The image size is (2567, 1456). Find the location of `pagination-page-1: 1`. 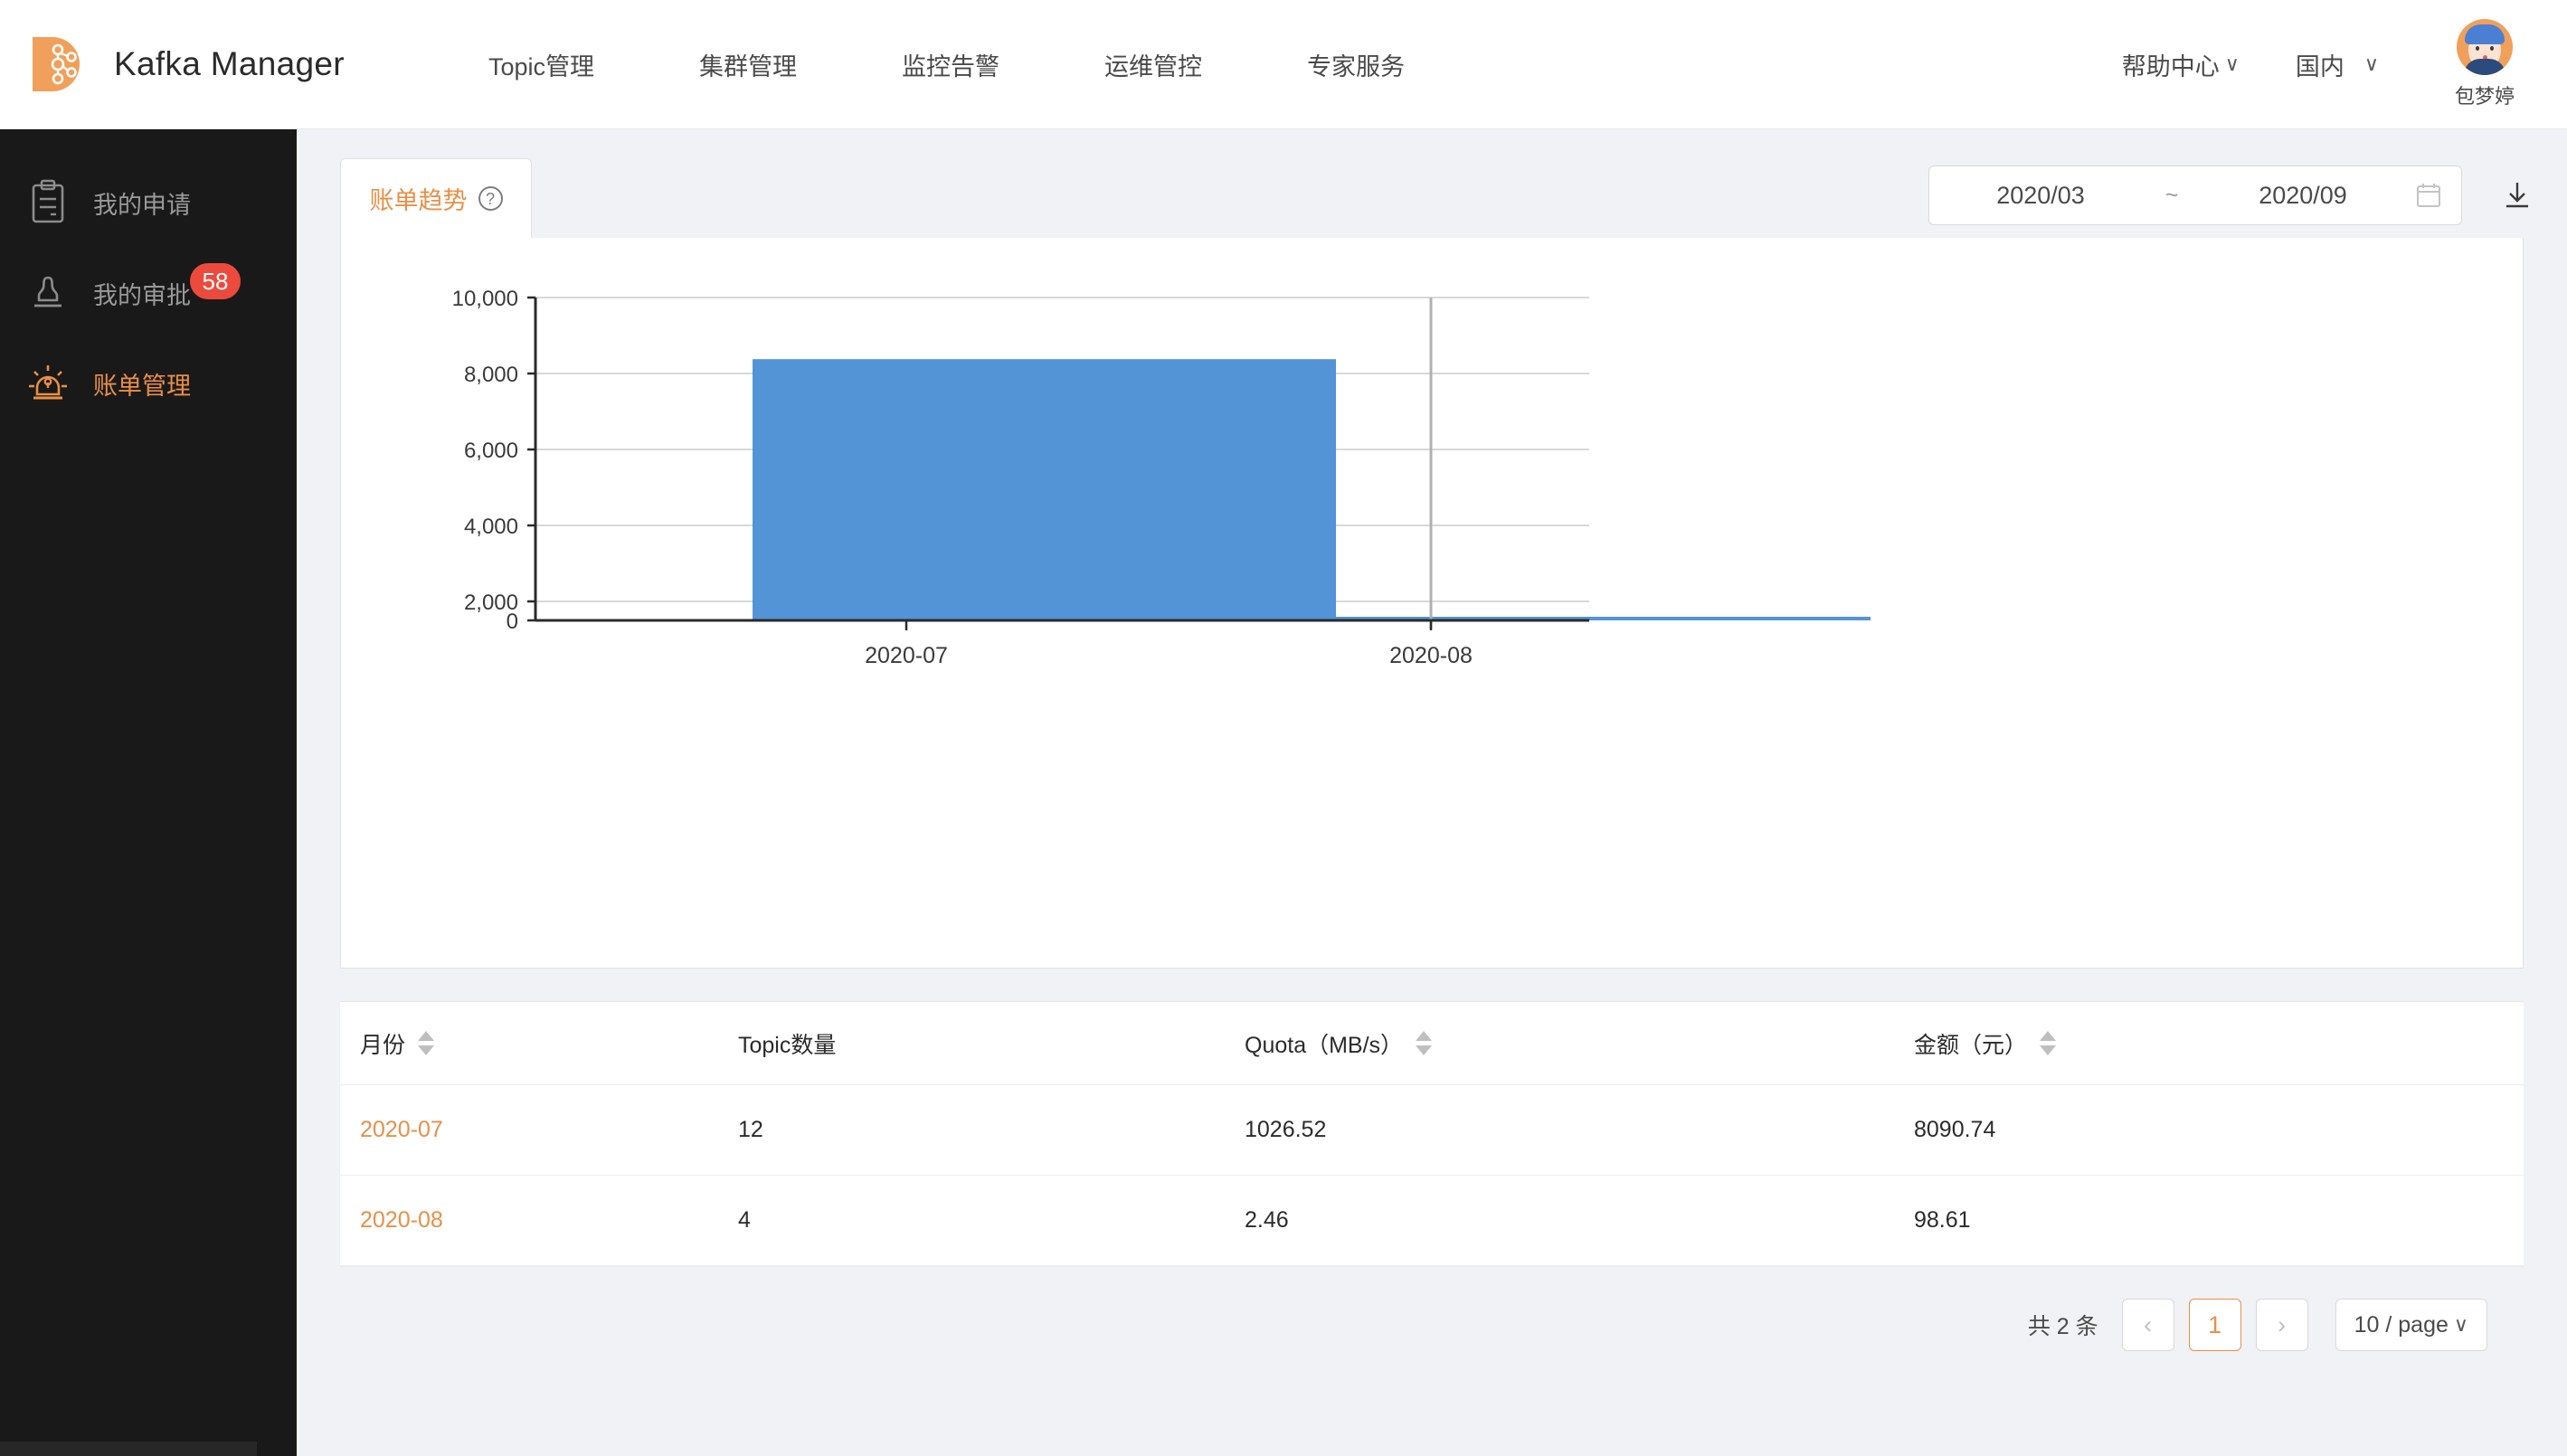

pagination-page-1: 1 is located at coordinates (2214, 1325).